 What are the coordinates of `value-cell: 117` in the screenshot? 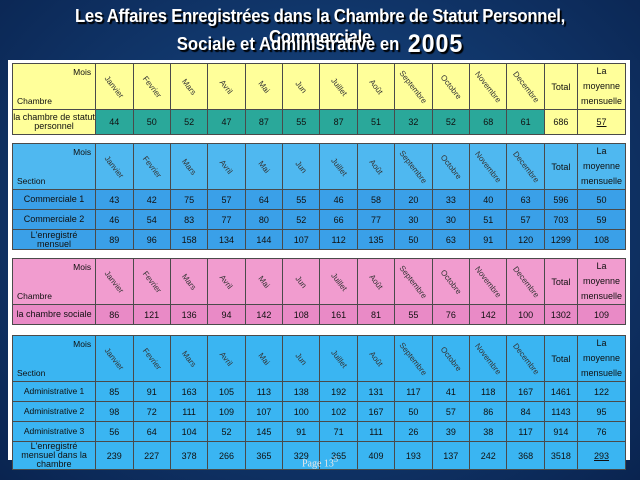 It's located at (525, 431).